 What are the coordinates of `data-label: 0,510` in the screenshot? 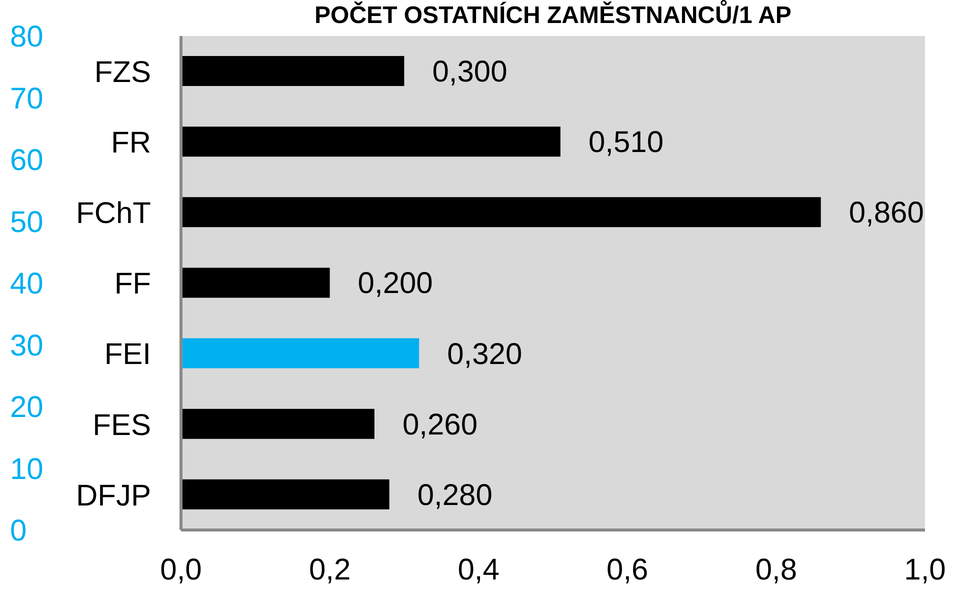 It's located at (626, 143).